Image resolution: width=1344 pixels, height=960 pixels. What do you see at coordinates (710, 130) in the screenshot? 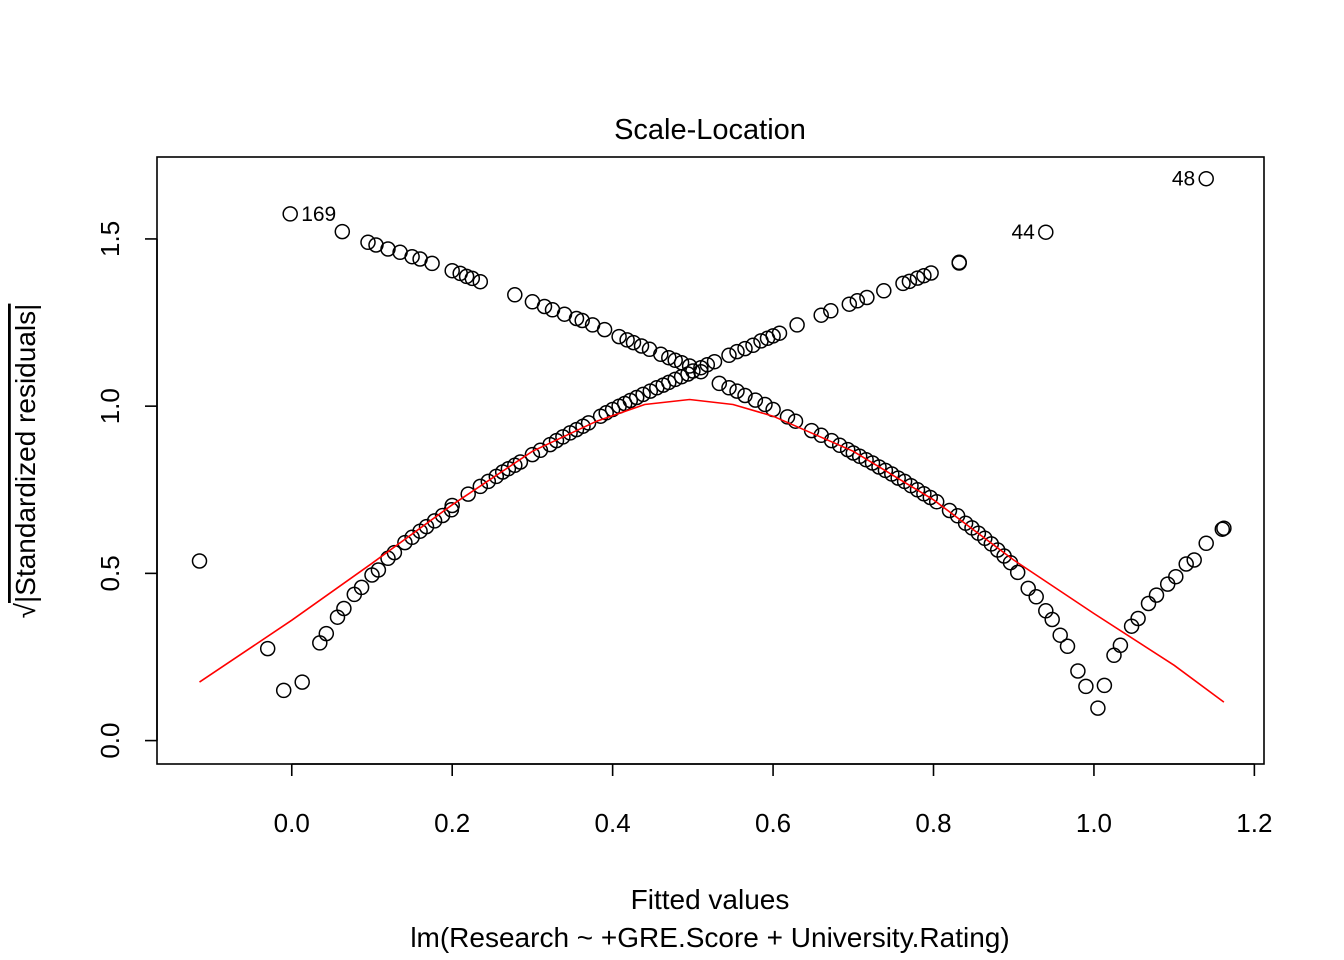
I see `chart-title: Scale-Location` at bounding box center [710, 130].